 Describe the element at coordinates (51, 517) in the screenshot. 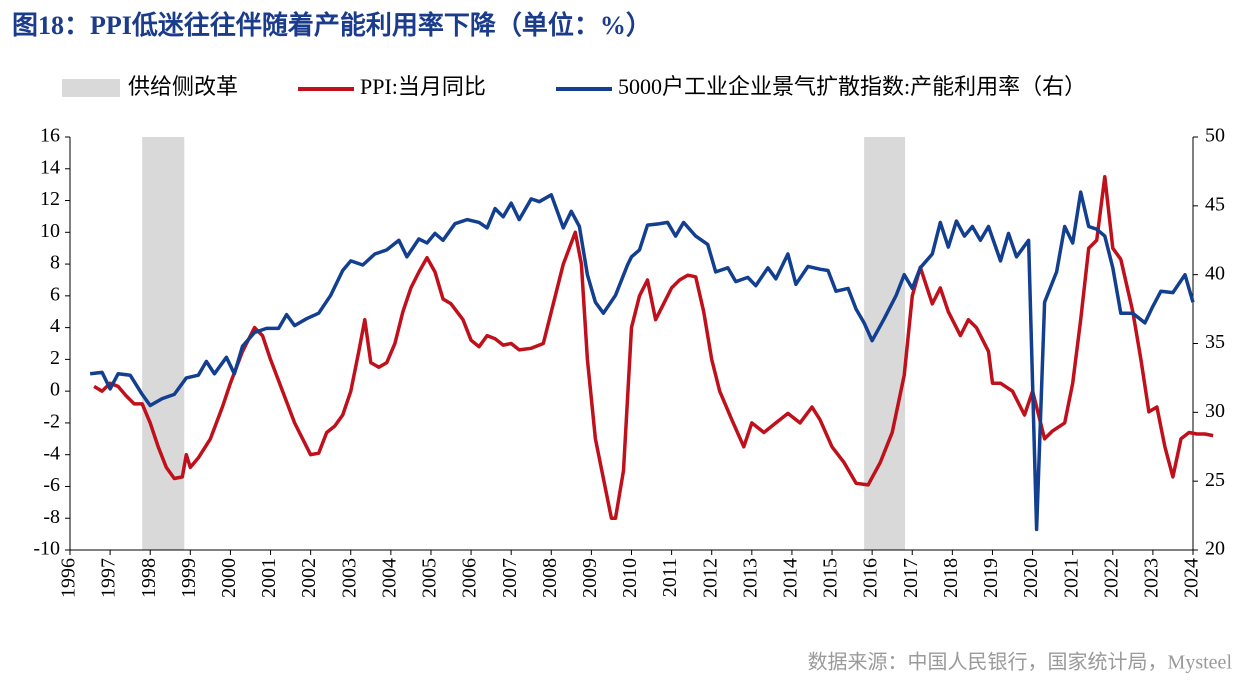

I see `y-tick-label: -8` at that location.